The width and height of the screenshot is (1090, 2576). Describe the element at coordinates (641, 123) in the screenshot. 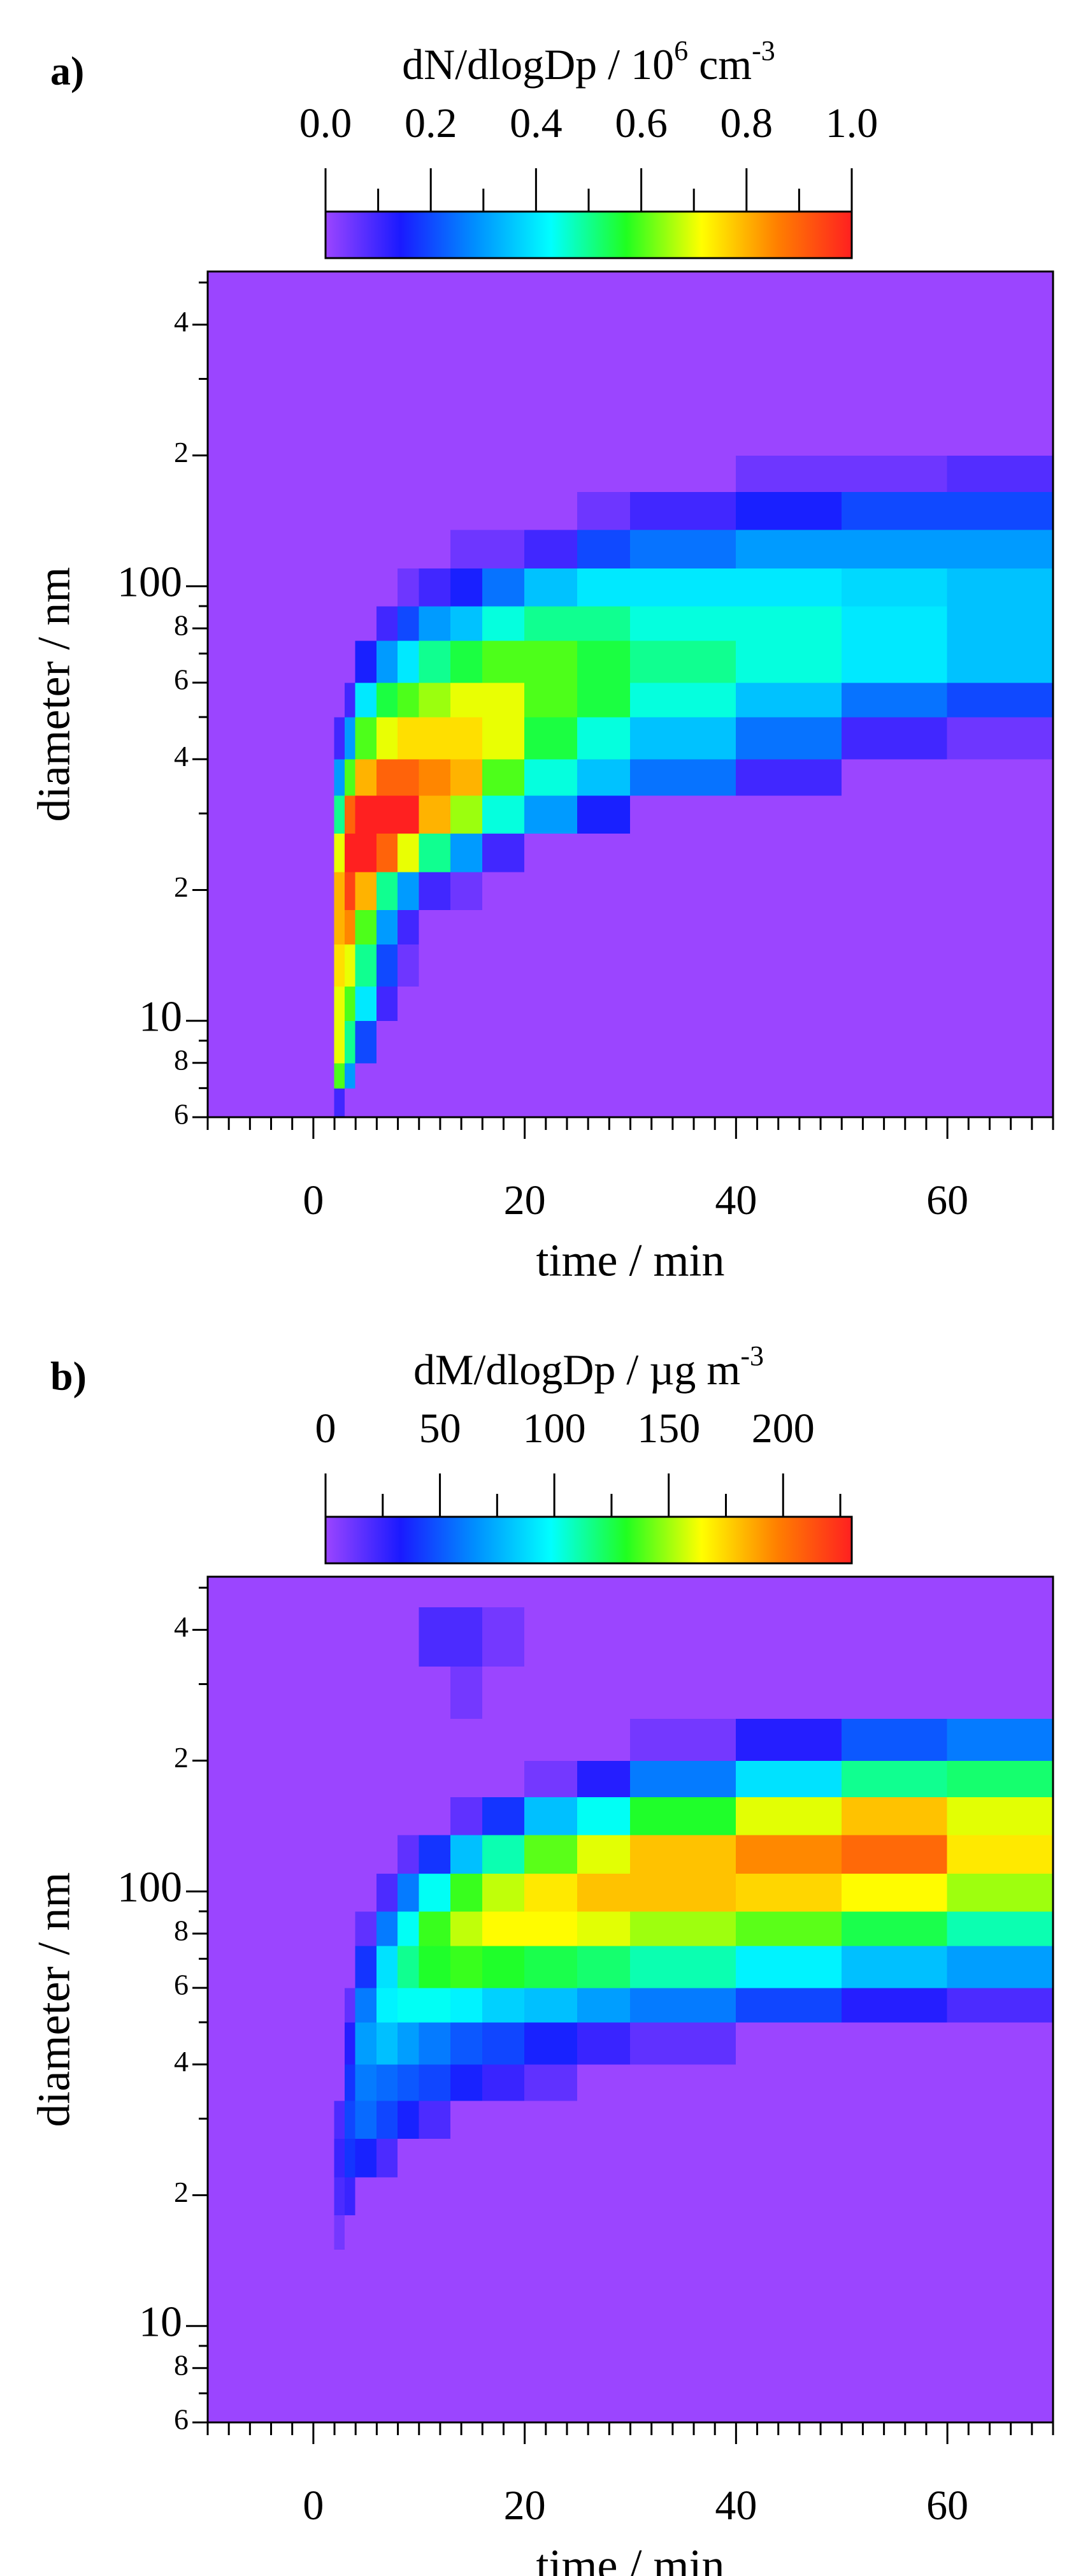

I see `colorbar-tick-label: 0.6` at that location.